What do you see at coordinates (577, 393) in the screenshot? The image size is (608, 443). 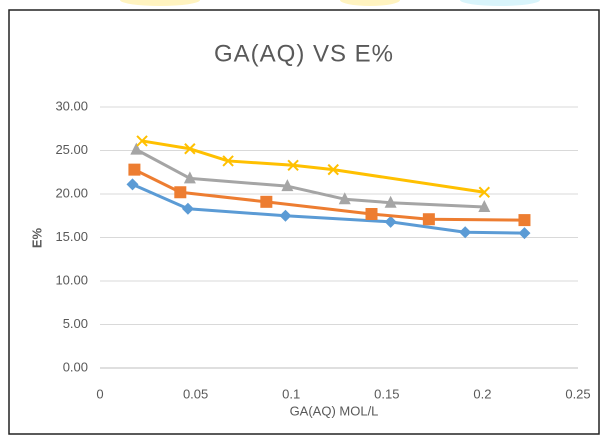 I see `x-tick-label: 0.25` at bounding box center [577, 393].